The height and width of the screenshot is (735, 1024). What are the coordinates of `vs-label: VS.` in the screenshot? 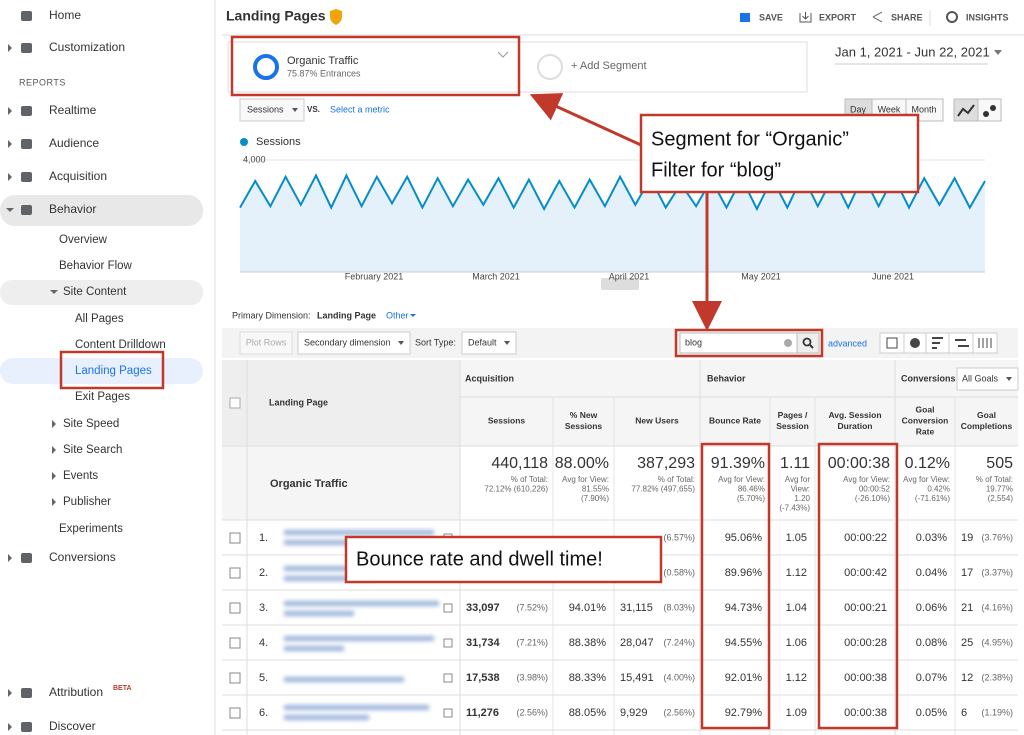 It's located at (313, 109).